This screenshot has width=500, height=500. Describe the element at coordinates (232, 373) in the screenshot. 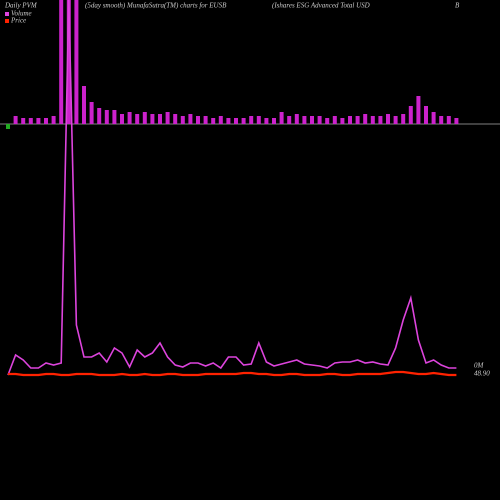

I see `series-line` at that location.